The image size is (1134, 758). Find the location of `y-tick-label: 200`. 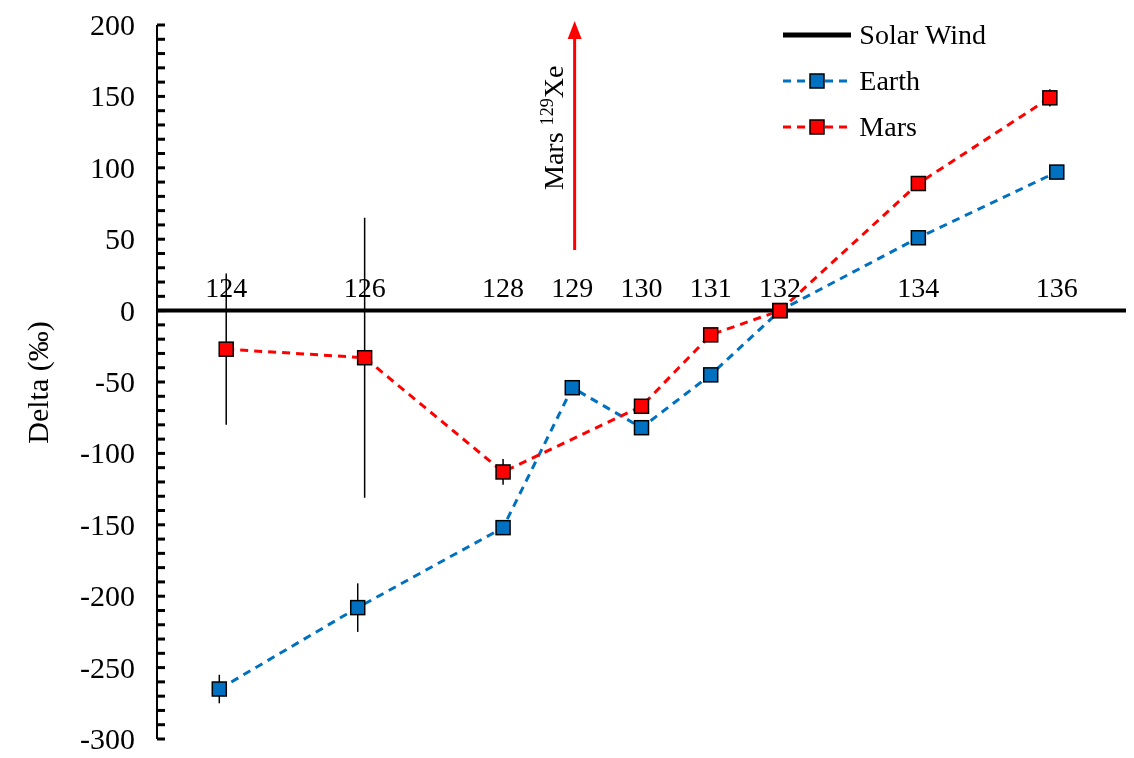

y-tick-label: 200 is located at coordinates (112, 24).